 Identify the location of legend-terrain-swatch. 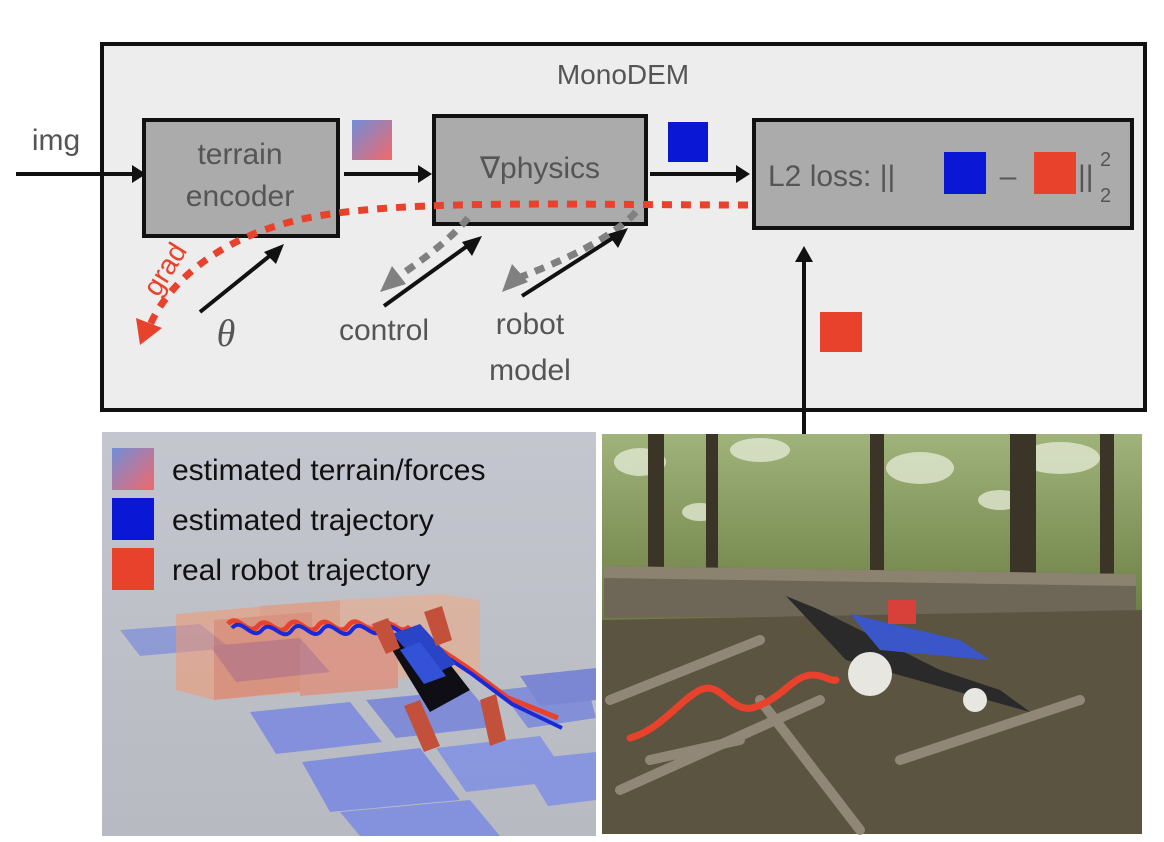
(133, 469).